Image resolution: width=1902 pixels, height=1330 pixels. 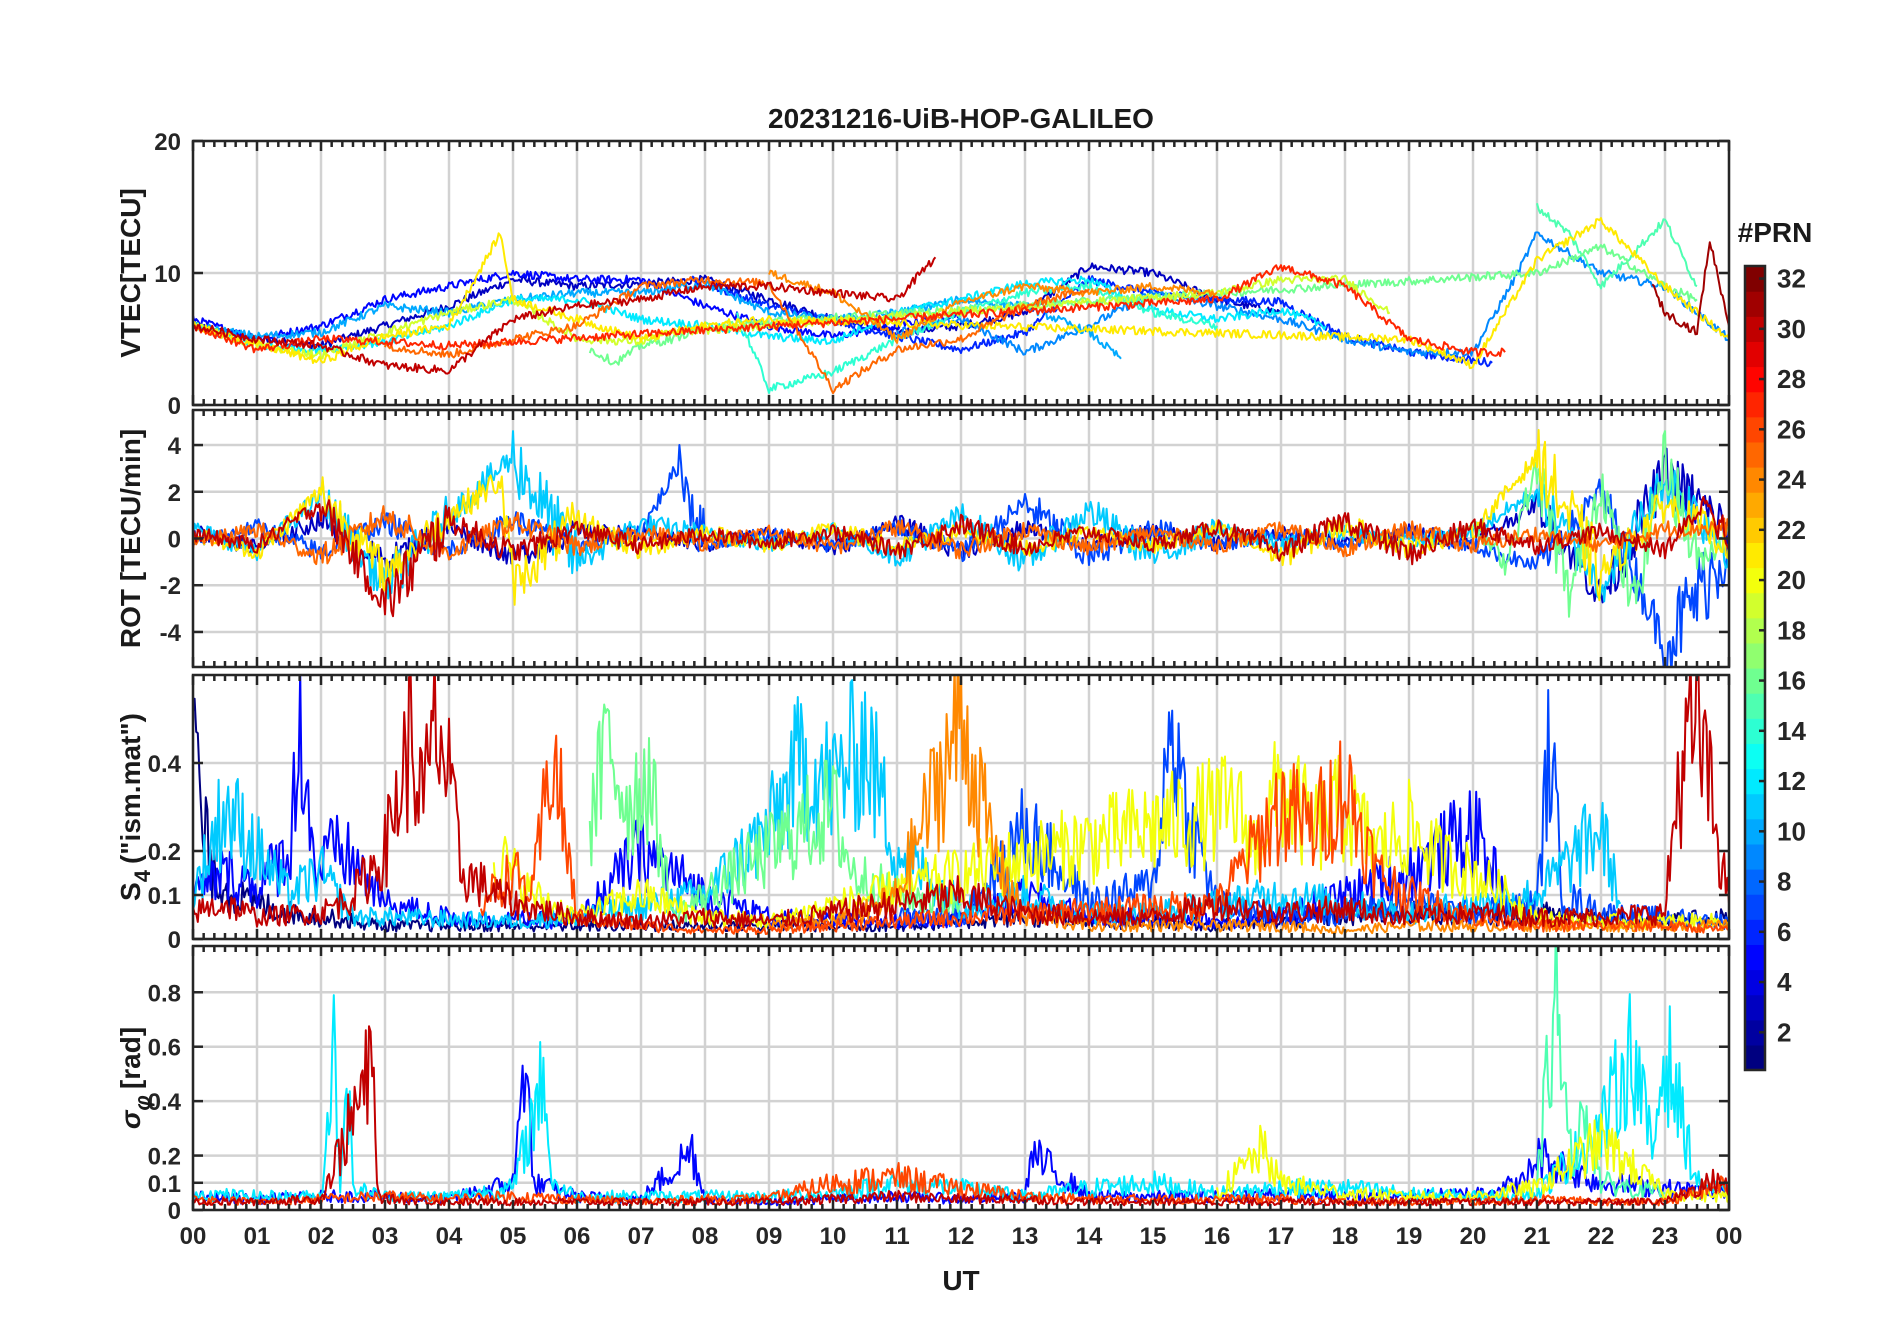 What do you see at coordinates (1665, 1236) in the screenshot?
I see `x-tick-label: 23` at bounding box center [1665, 1236].